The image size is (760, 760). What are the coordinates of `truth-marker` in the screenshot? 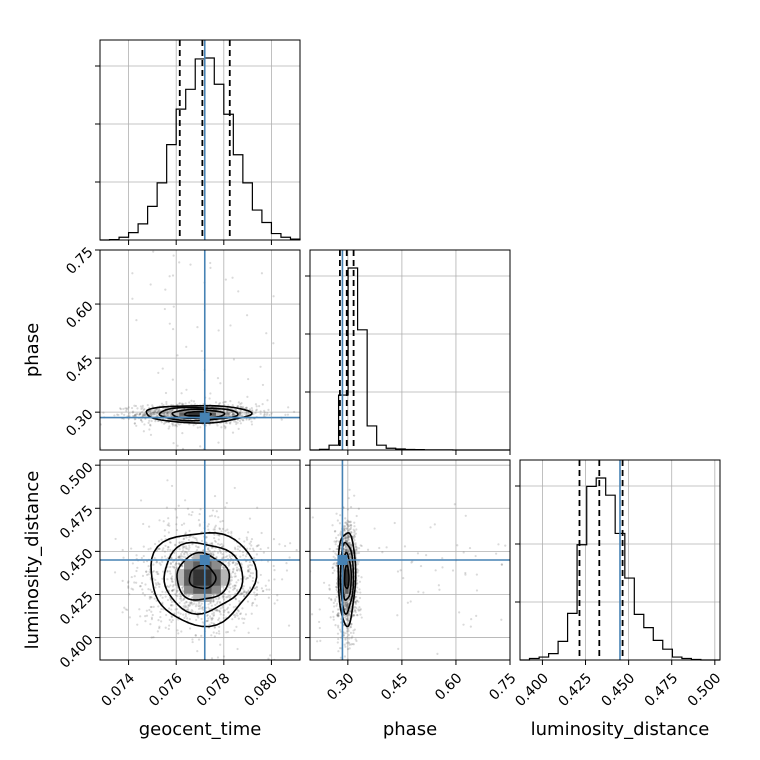 It's located at (204, 560).